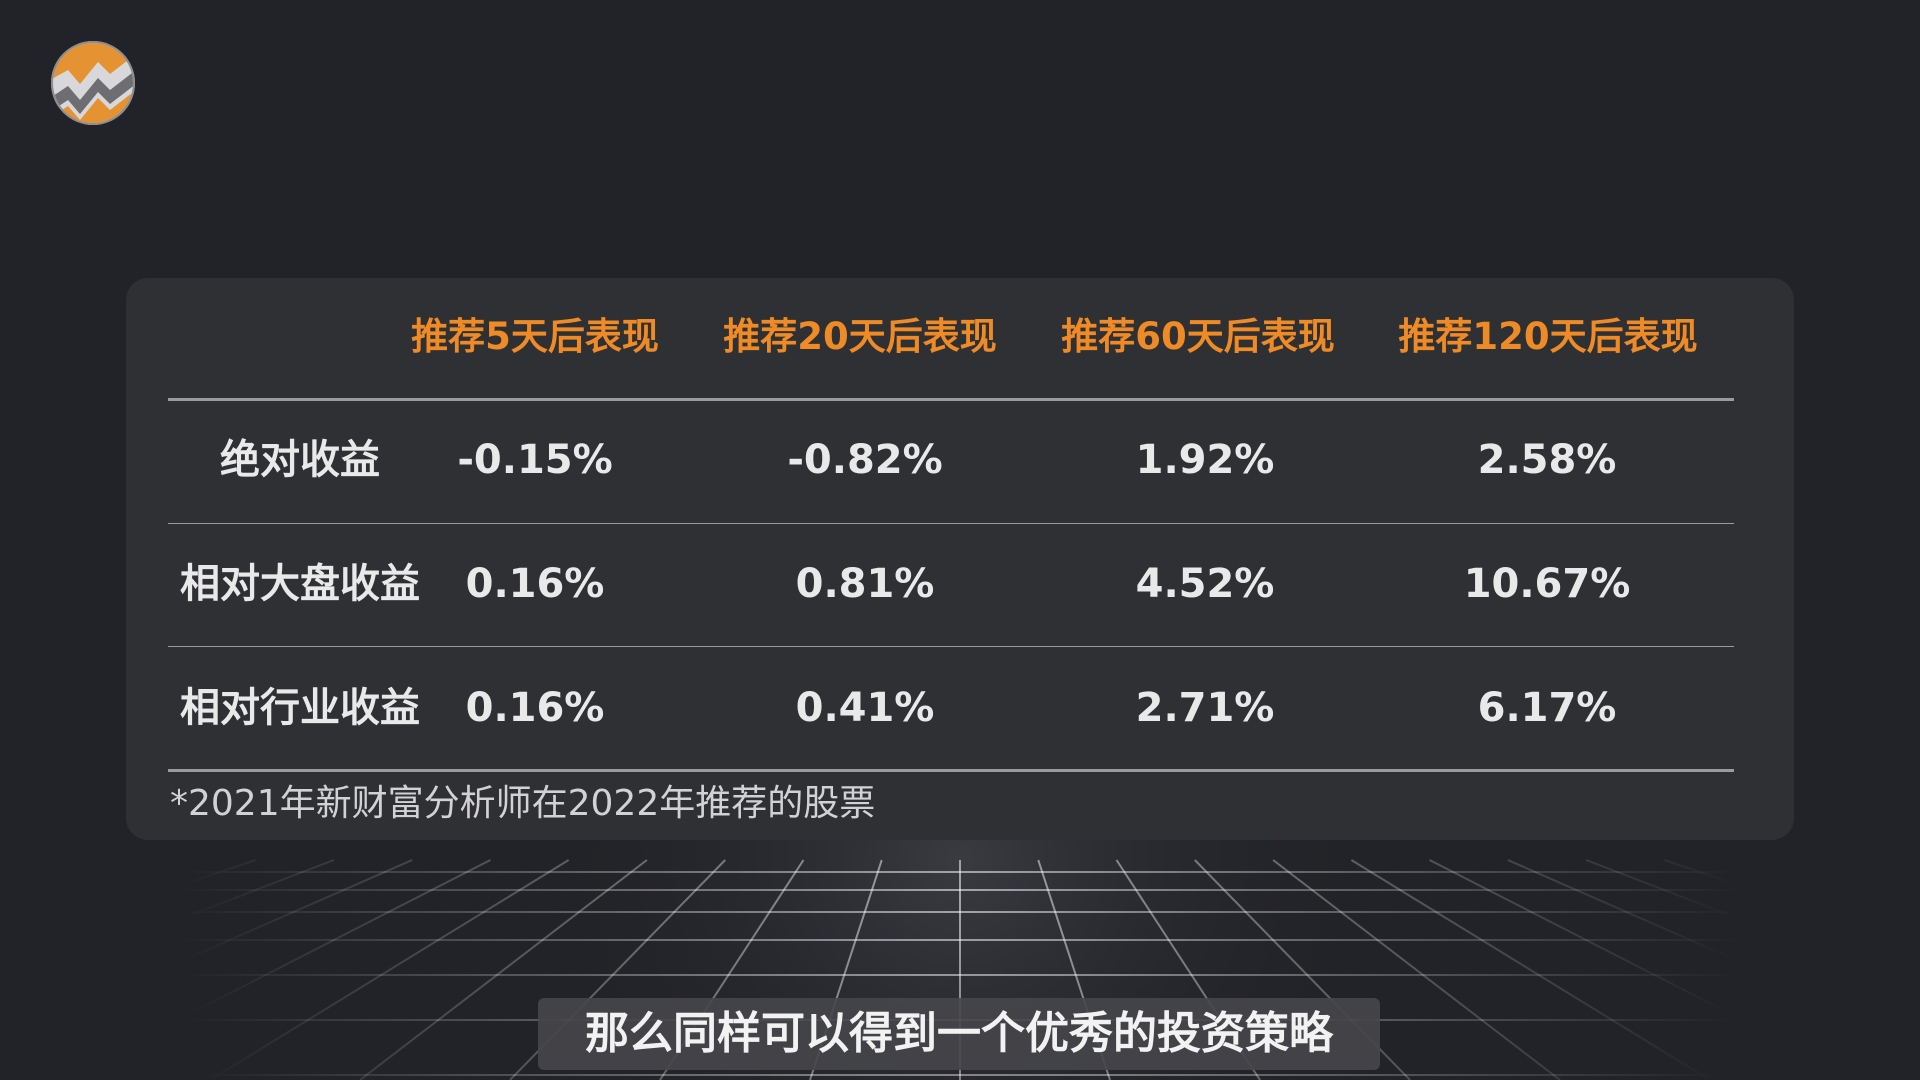  What do you see at coordinates (865, 708) in the screenshot?
I see `table-cell: 0.41%` at bounding box center [865, 708].